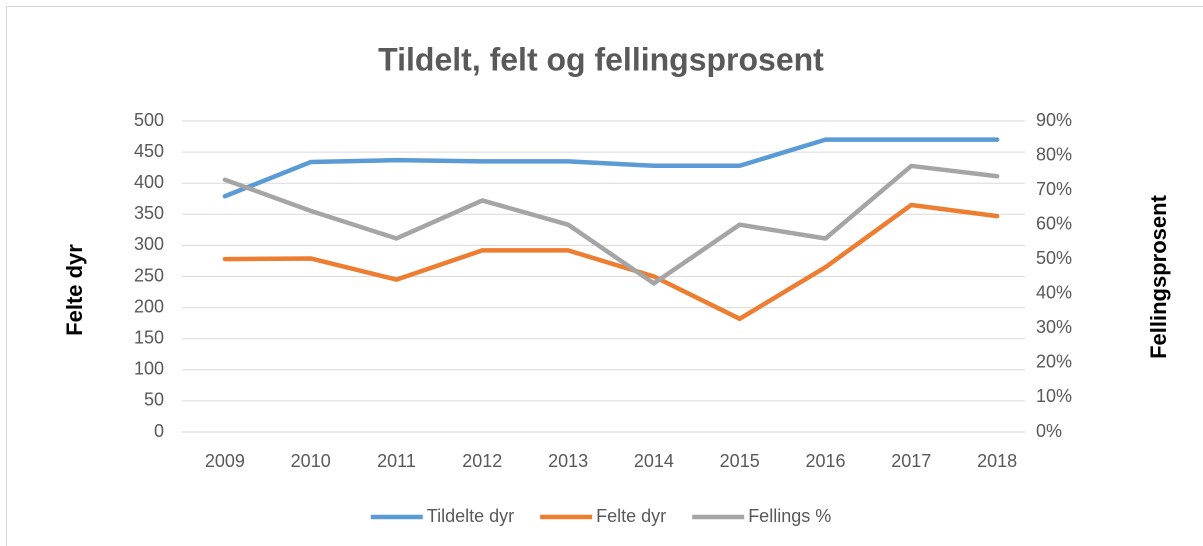  Describe the element at coordinates (1158, 276) in the screenshot. I see `y2-axis-title: Fellingsprosent` at that location.